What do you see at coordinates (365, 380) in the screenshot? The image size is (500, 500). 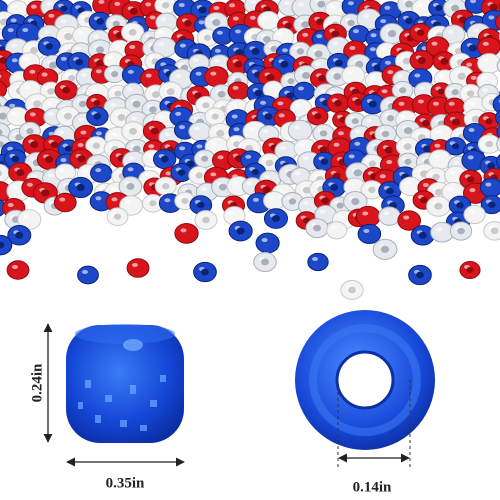 I see `ring-bead` at bounding box center [365, 380].